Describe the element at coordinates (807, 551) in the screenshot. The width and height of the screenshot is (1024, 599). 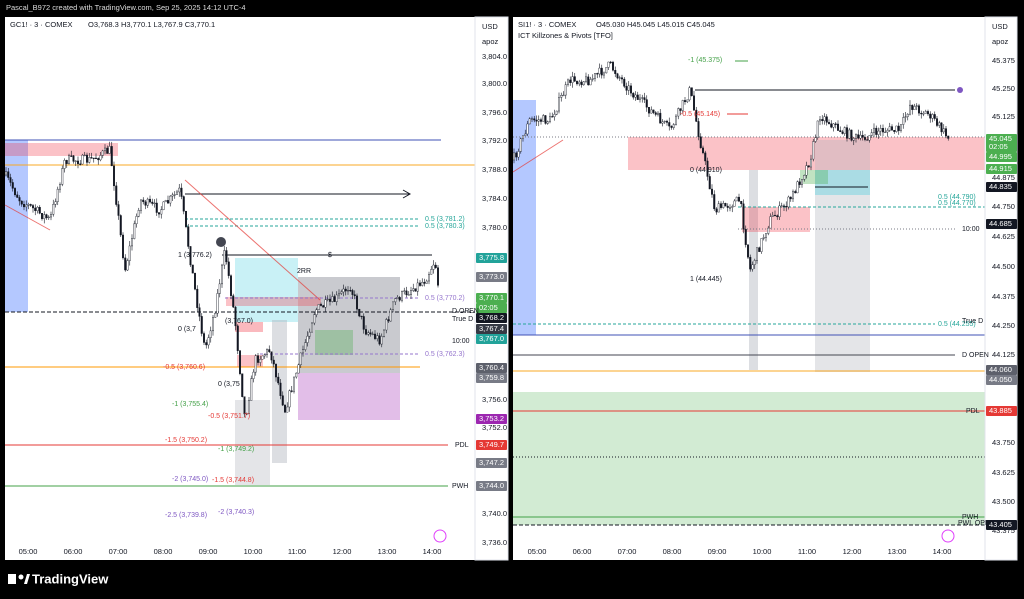
I see `time-label: 11:00` at that location.